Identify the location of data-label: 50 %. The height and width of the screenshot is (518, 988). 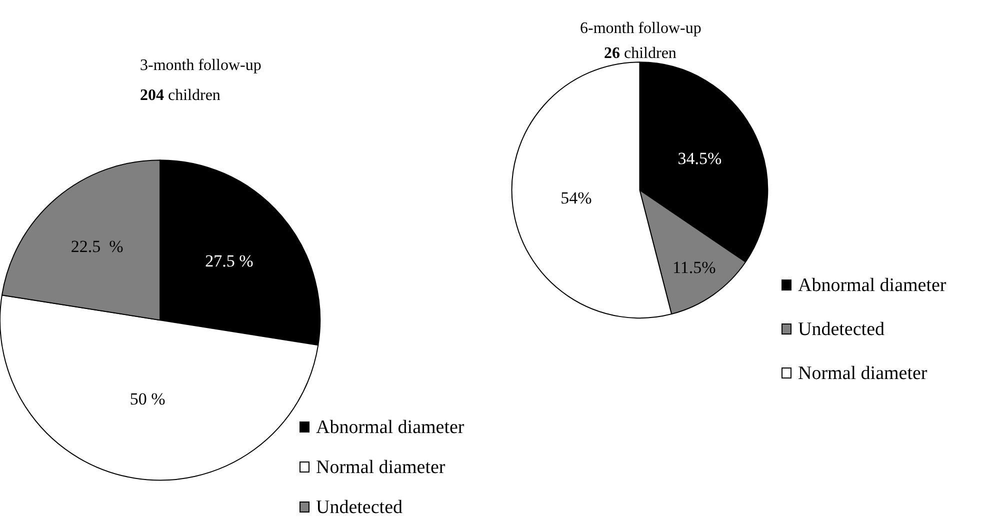
(148, 399).